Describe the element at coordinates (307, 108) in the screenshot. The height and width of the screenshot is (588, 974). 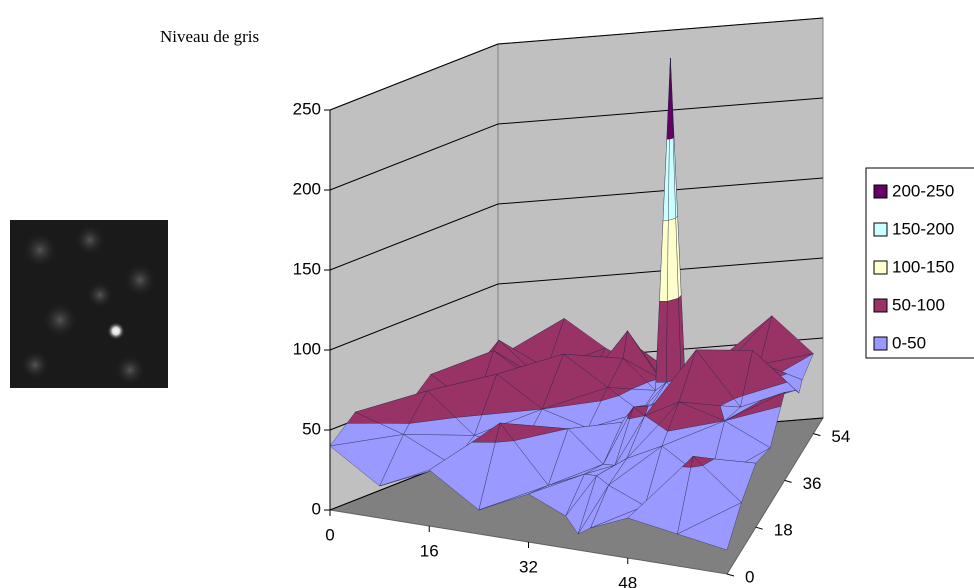
I see `y-tick-label: 250` at that location.